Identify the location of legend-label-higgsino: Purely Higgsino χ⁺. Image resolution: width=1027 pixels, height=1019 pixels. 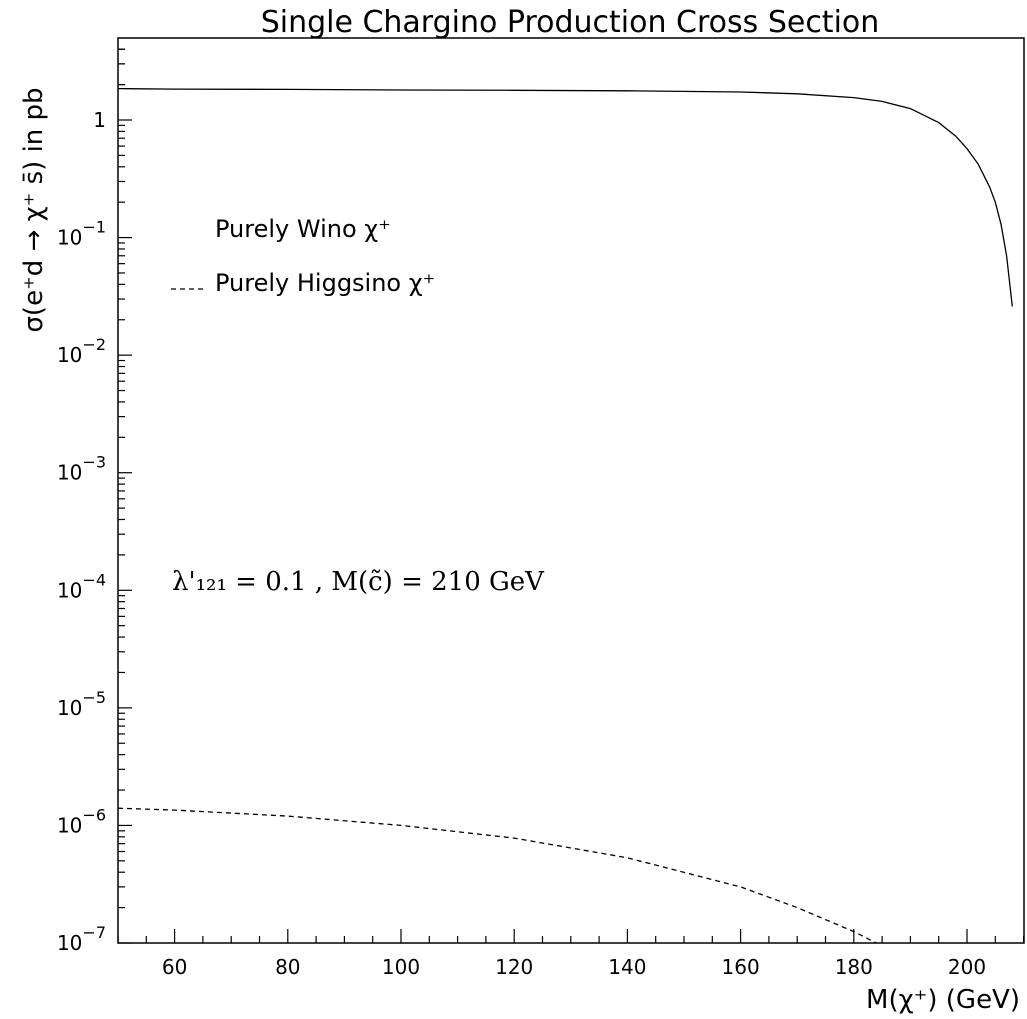
(325, 283).